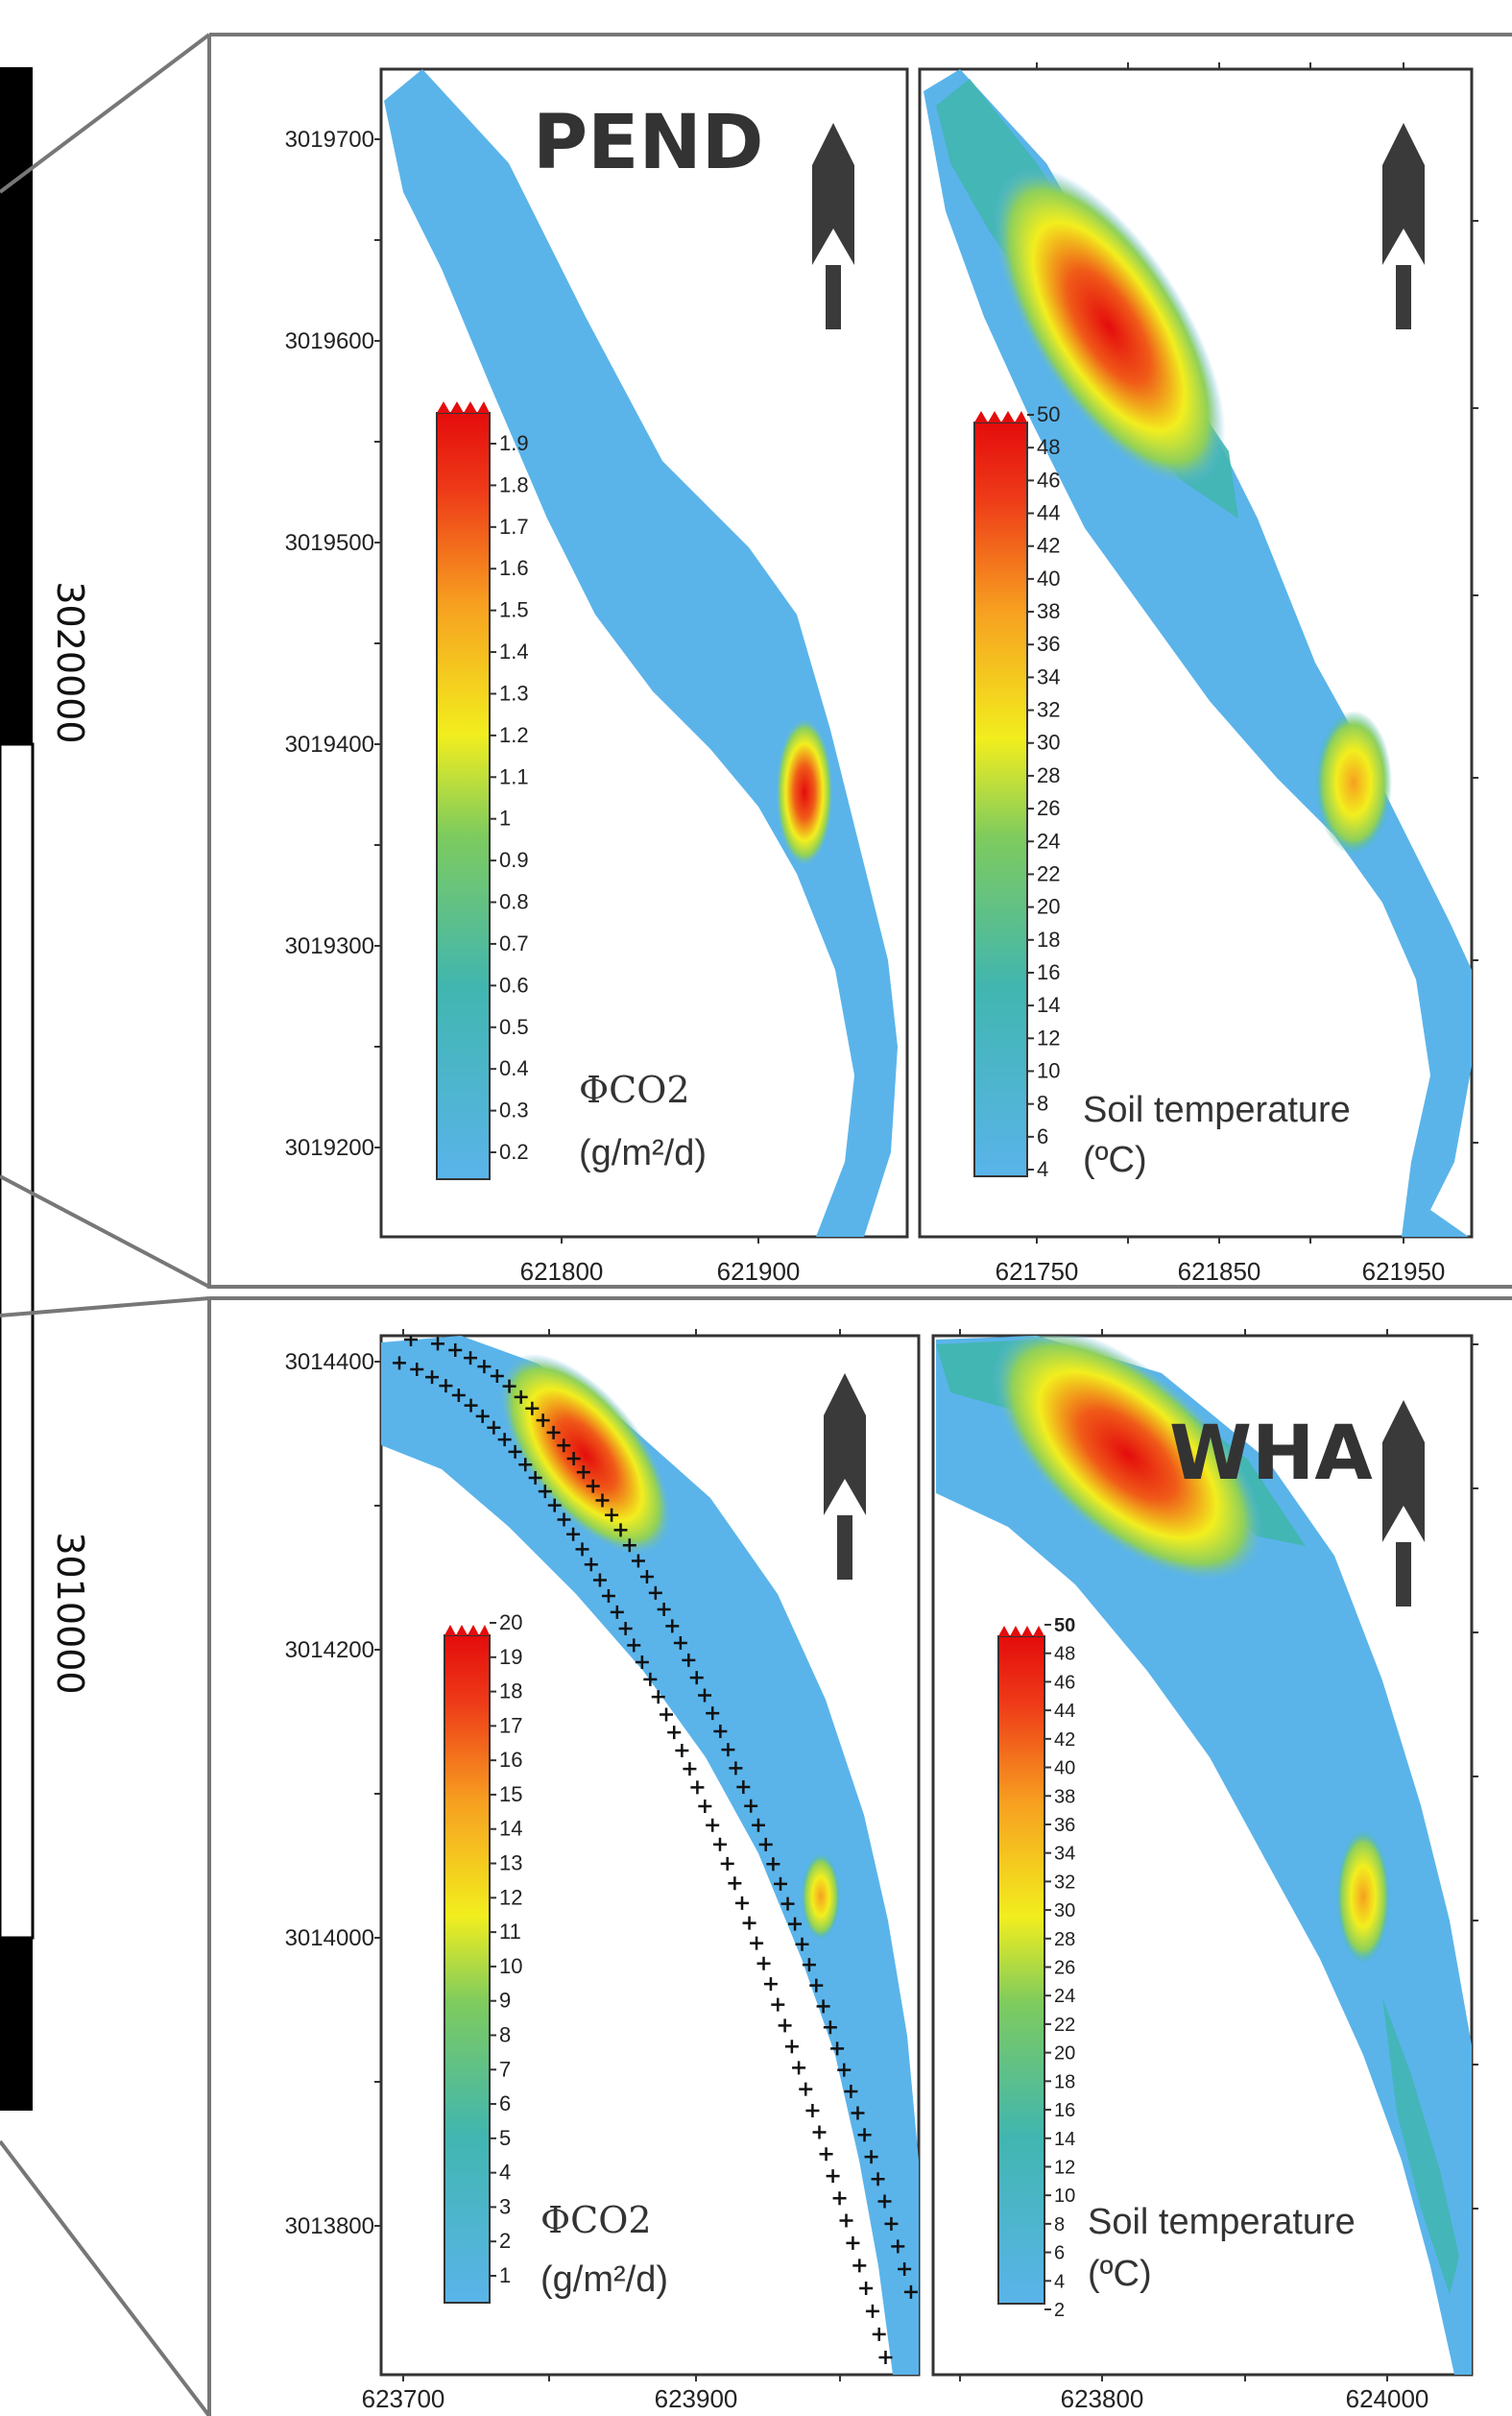  Describe the element at coordinates (1102, 2398) in the screenshot. I see `x-tick-label: 623800` at that location.